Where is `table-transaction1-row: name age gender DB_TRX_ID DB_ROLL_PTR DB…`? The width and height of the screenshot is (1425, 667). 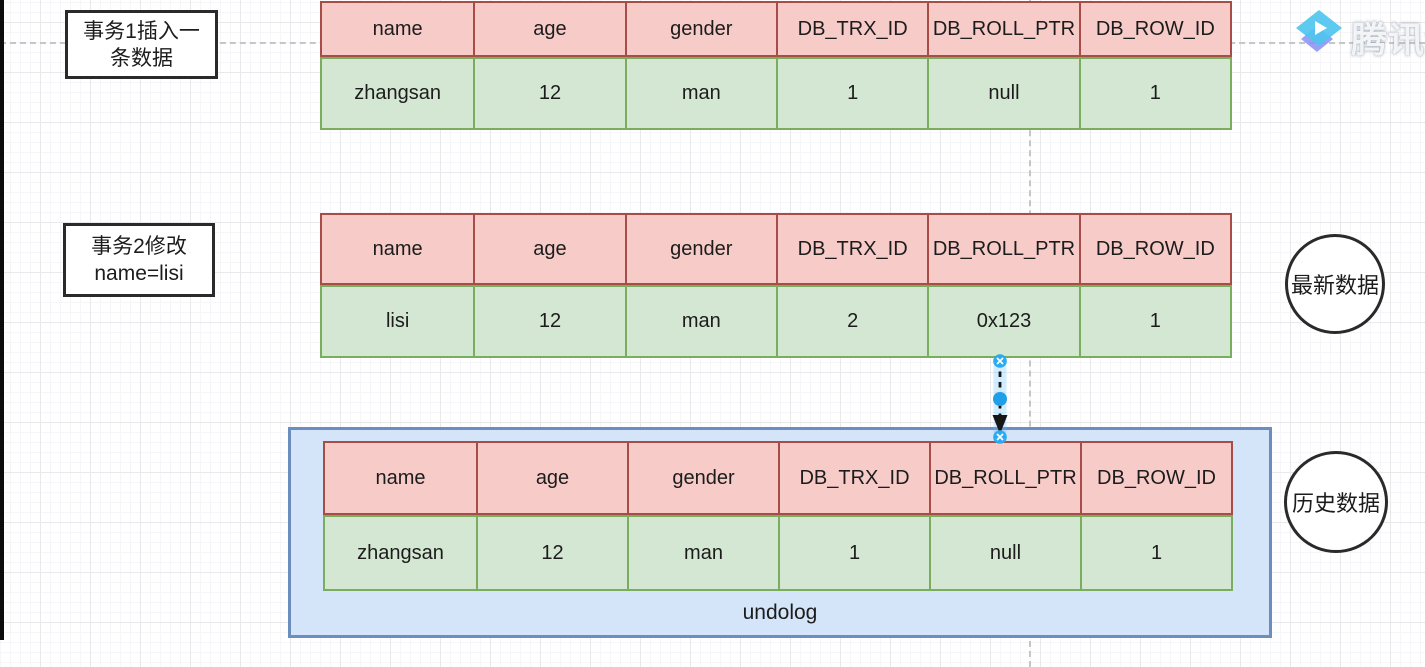 table-transaction1-row: name age gender DB_TRX_ID DB_ROLL_PTR DB… is located at coordinates (776, 65).